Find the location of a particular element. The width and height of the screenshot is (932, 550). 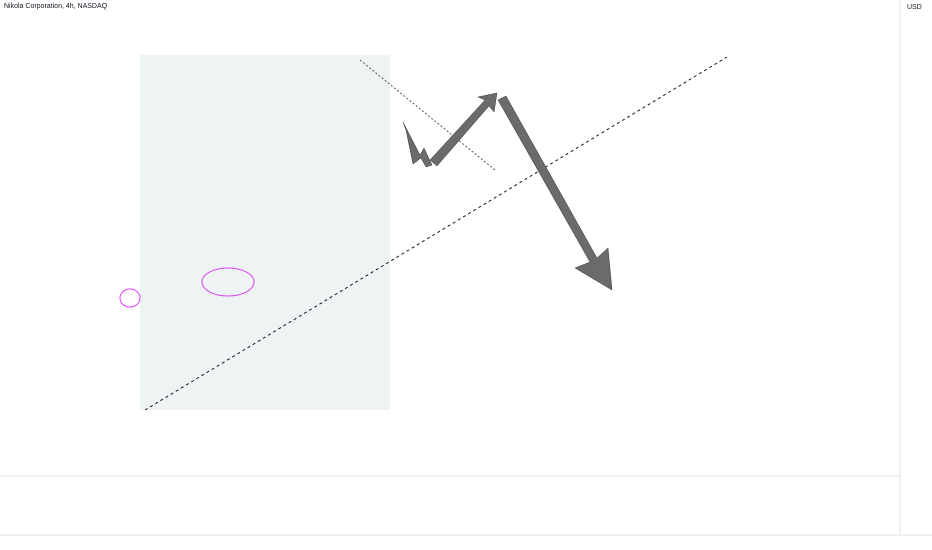

axis-background is located at coordinates (916, 275).